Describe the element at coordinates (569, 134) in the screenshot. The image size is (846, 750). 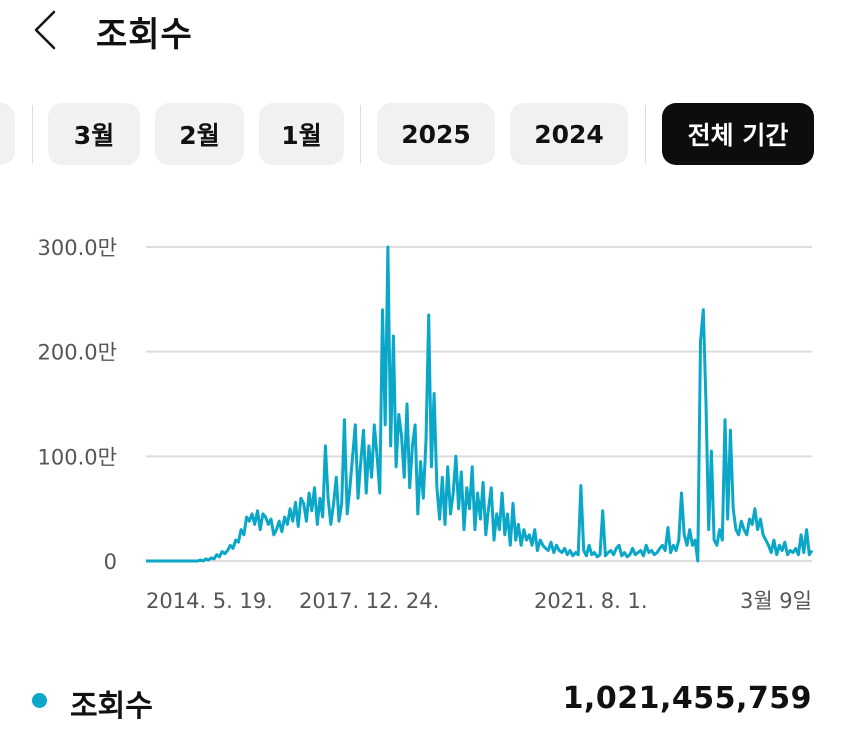
I see `filter-chip-year-2024: 2024` at that location.